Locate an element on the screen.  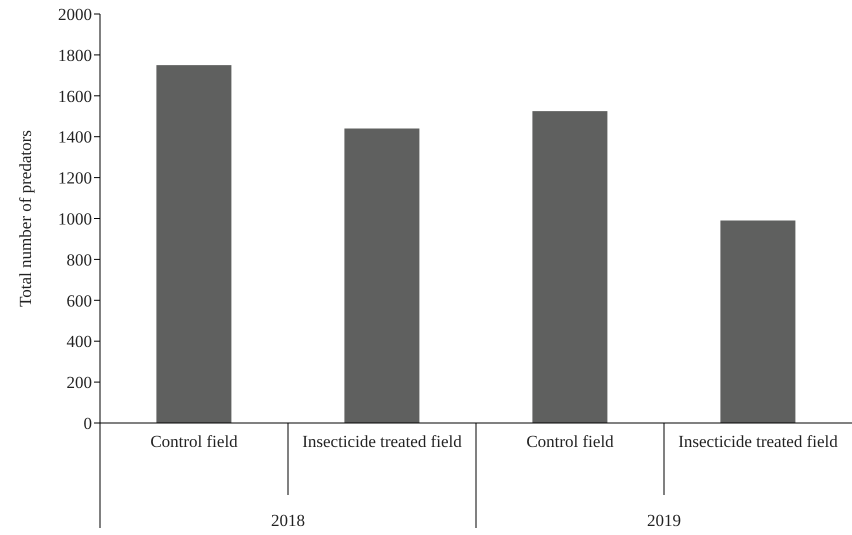
y-tick-label: 200 is located at coordinates (79, 382).